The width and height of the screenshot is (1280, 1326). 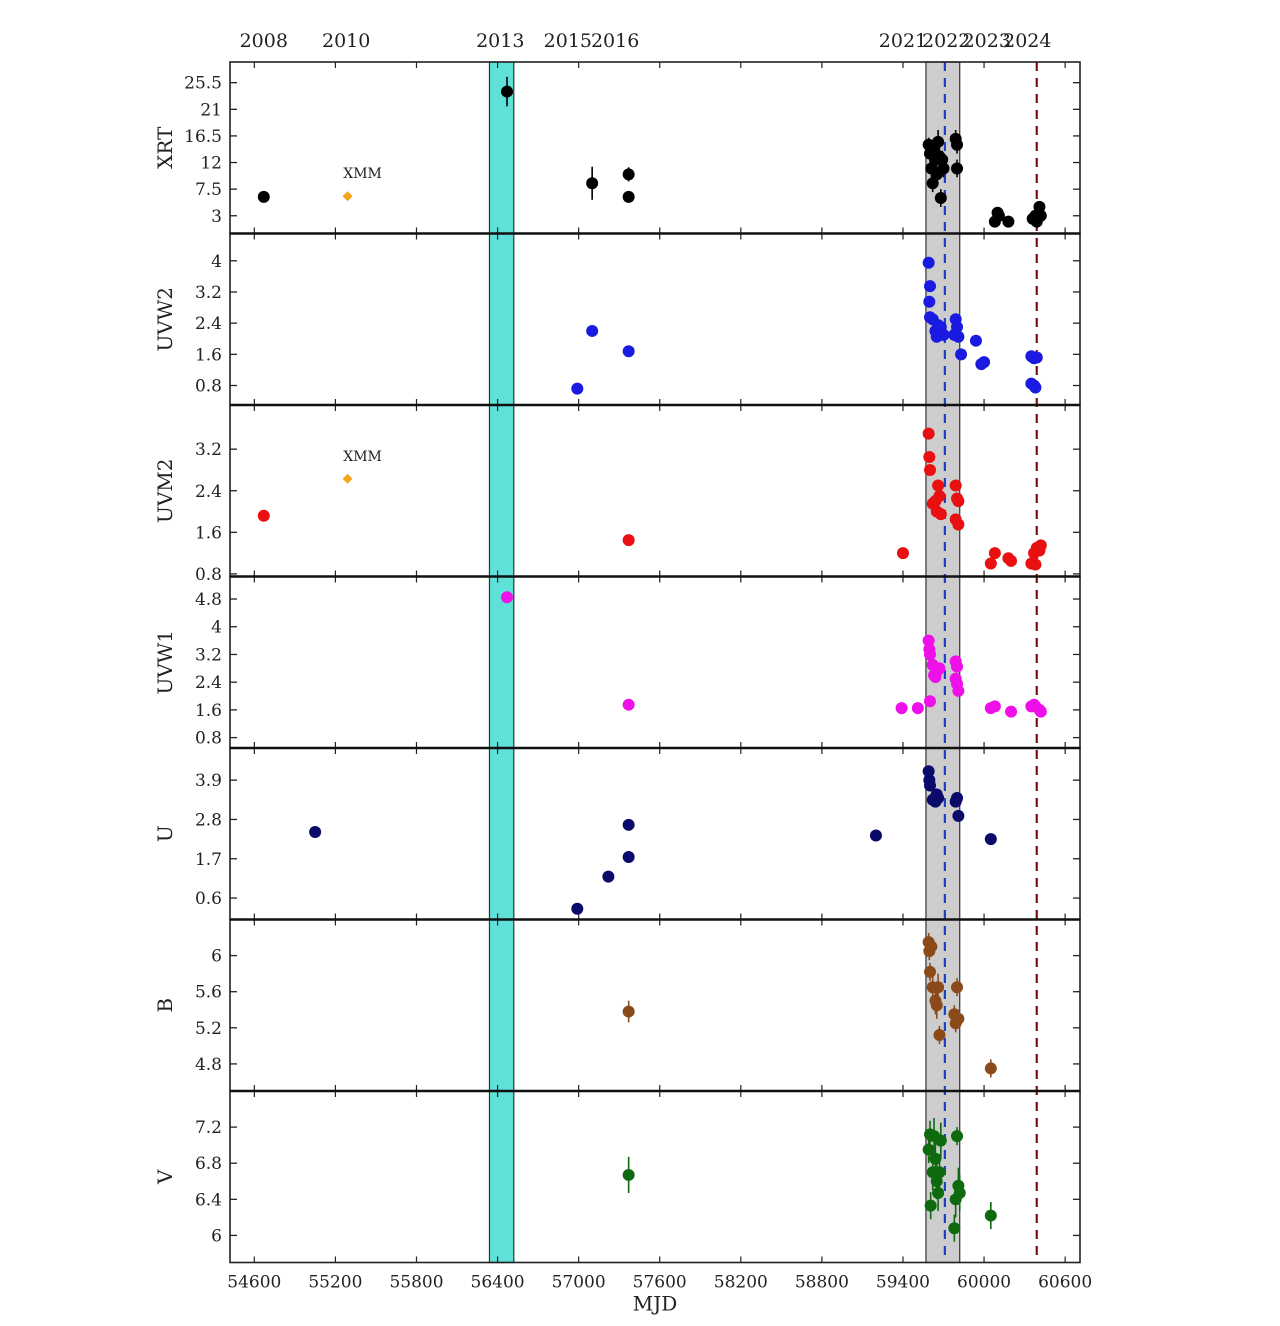 What do you see at coordinates (208, 1128) in the screenshot?
I see `y-tick-label: 7.2` at bounding box center [208, 1128].